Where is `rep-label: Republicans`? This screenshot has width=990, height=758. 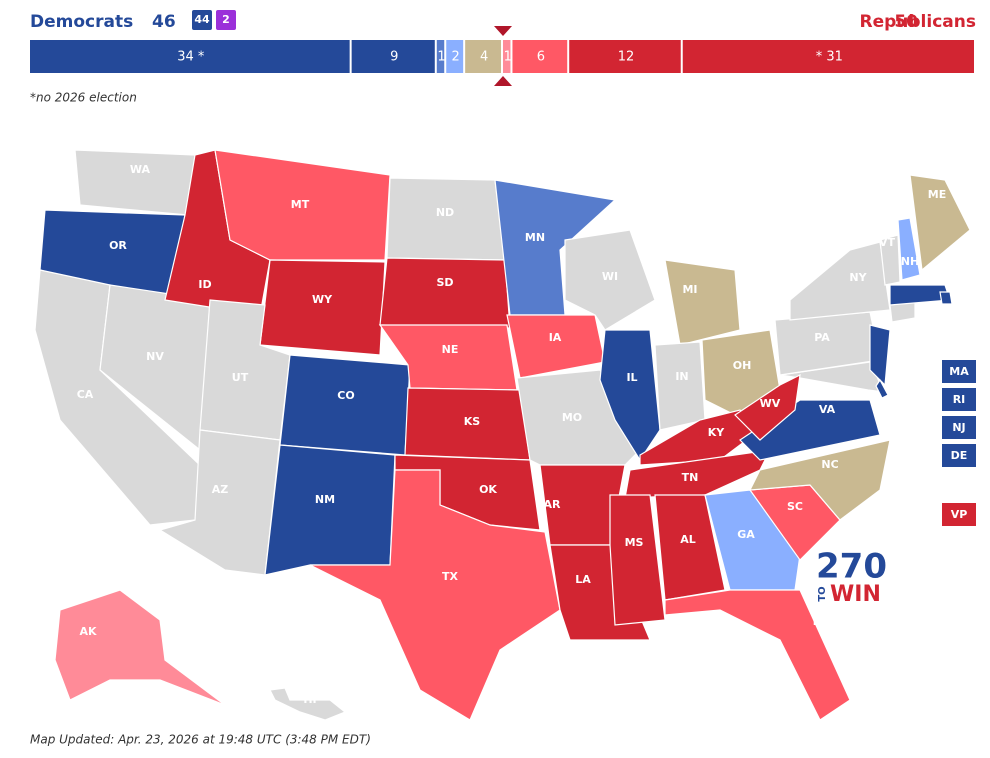 rep-label: Republicans is located at coordinates (918, 22).